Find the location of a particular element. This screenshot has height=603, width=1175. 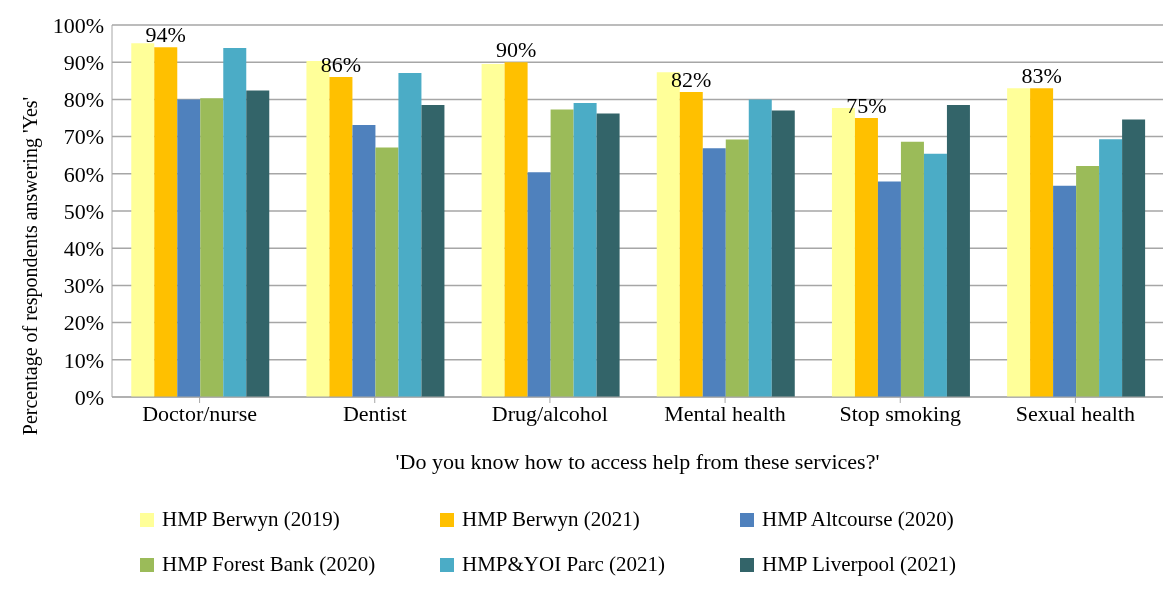

y-tick-label: 100% is located at coordinates (78, 25).